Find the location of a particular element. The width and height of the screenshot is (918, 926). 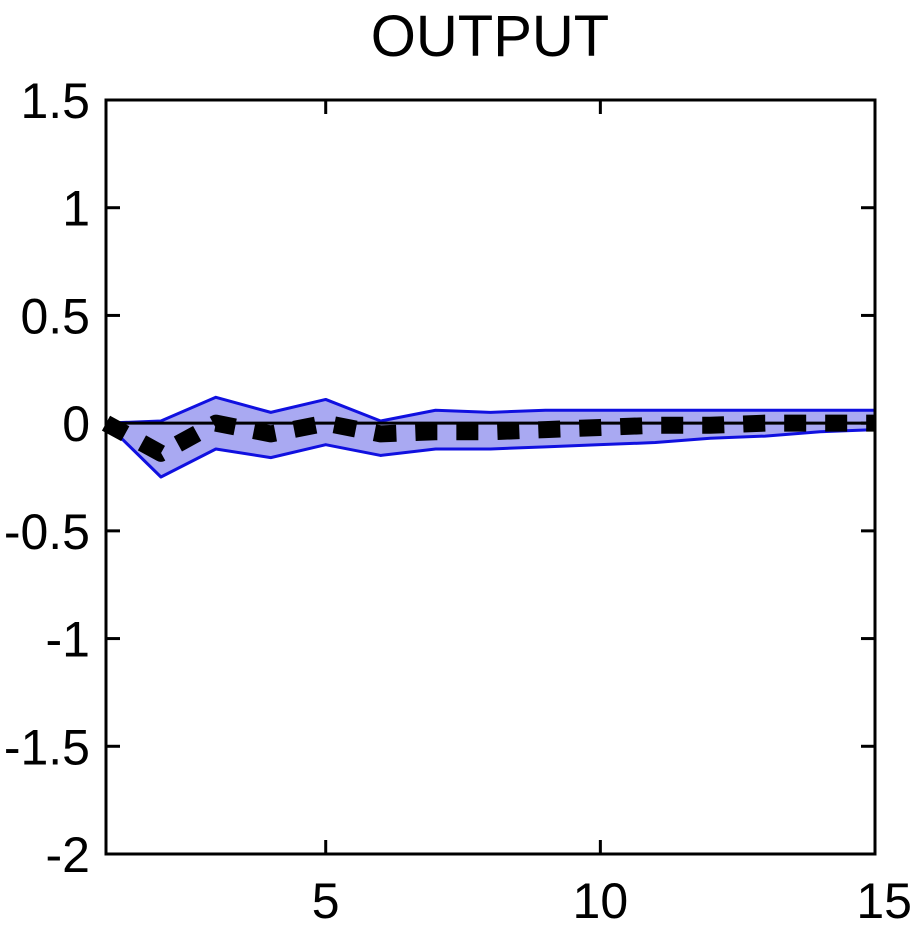

series-layer is located at coordinates (488, 438).